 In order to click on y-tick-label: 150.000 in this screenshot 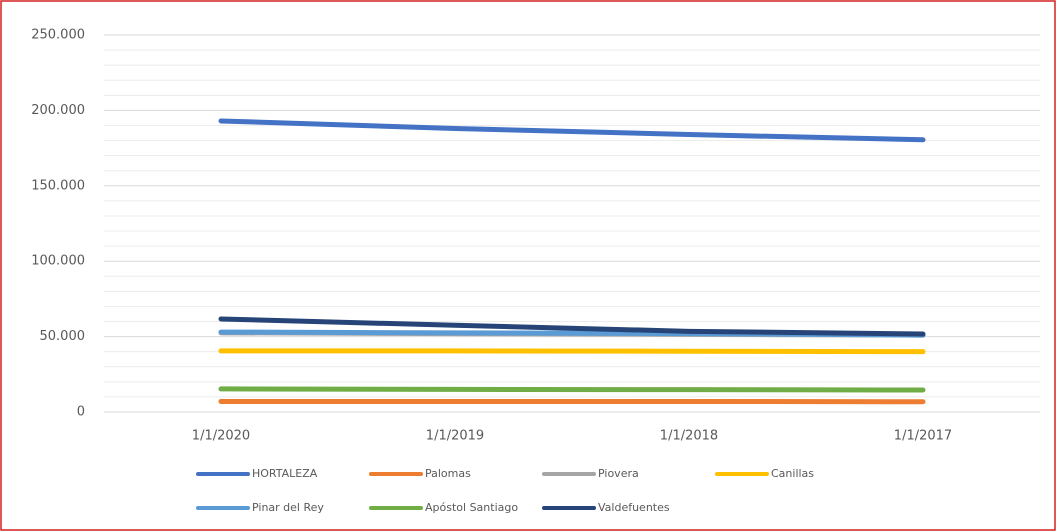, I will do `click(58, 185)`.